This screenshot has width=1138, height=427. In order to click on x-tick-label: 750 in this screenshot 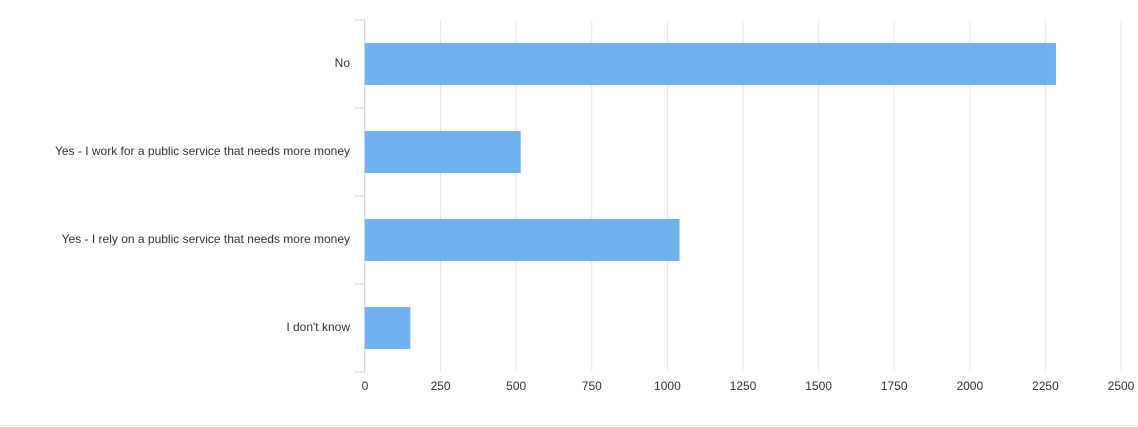, I will do `click(592, 386)`.